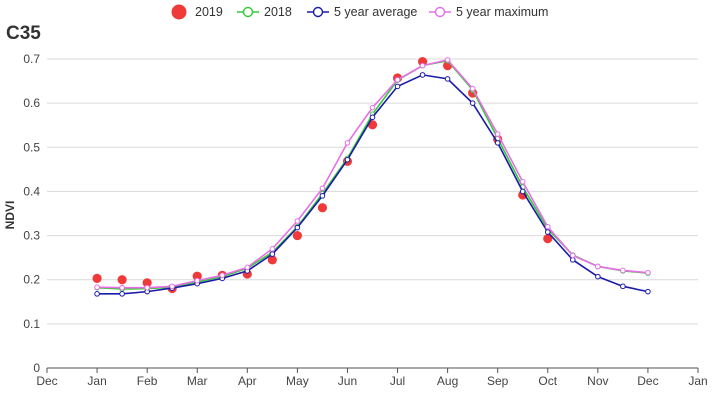 The image size is (726, 400). I want to click on x-tick-label: Sep, so click(498, 381).